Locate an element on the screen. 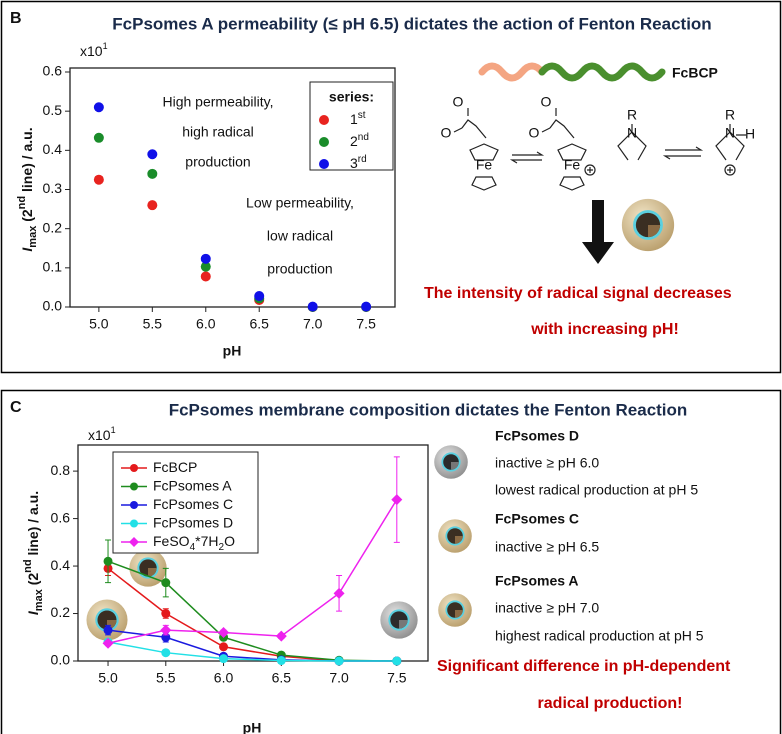 The height and width of the screenshot is (734, 782). legend-label: FeSO4*7H2O is located at coordinates (194, 543).